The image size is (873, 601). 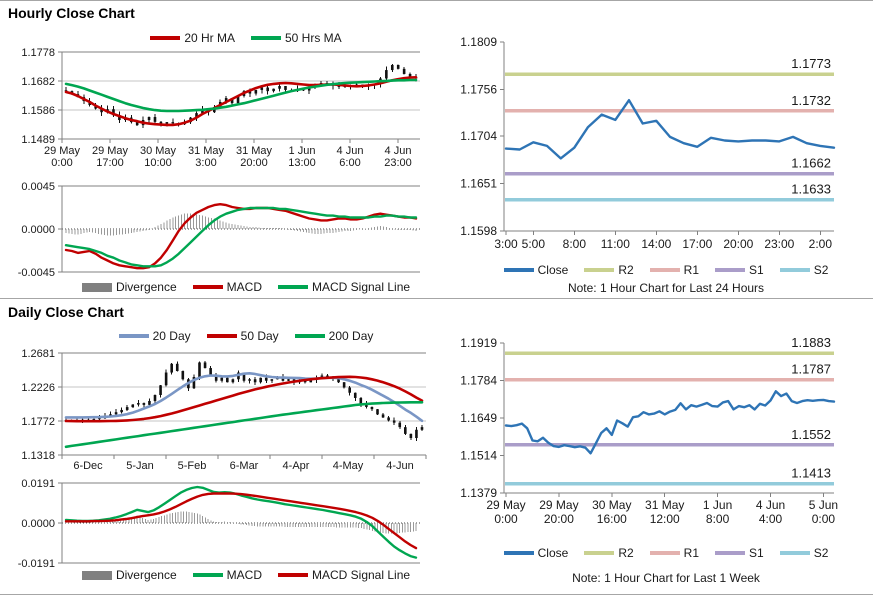 I want to click on legend-item: MACD, so click(x=227, y=287).